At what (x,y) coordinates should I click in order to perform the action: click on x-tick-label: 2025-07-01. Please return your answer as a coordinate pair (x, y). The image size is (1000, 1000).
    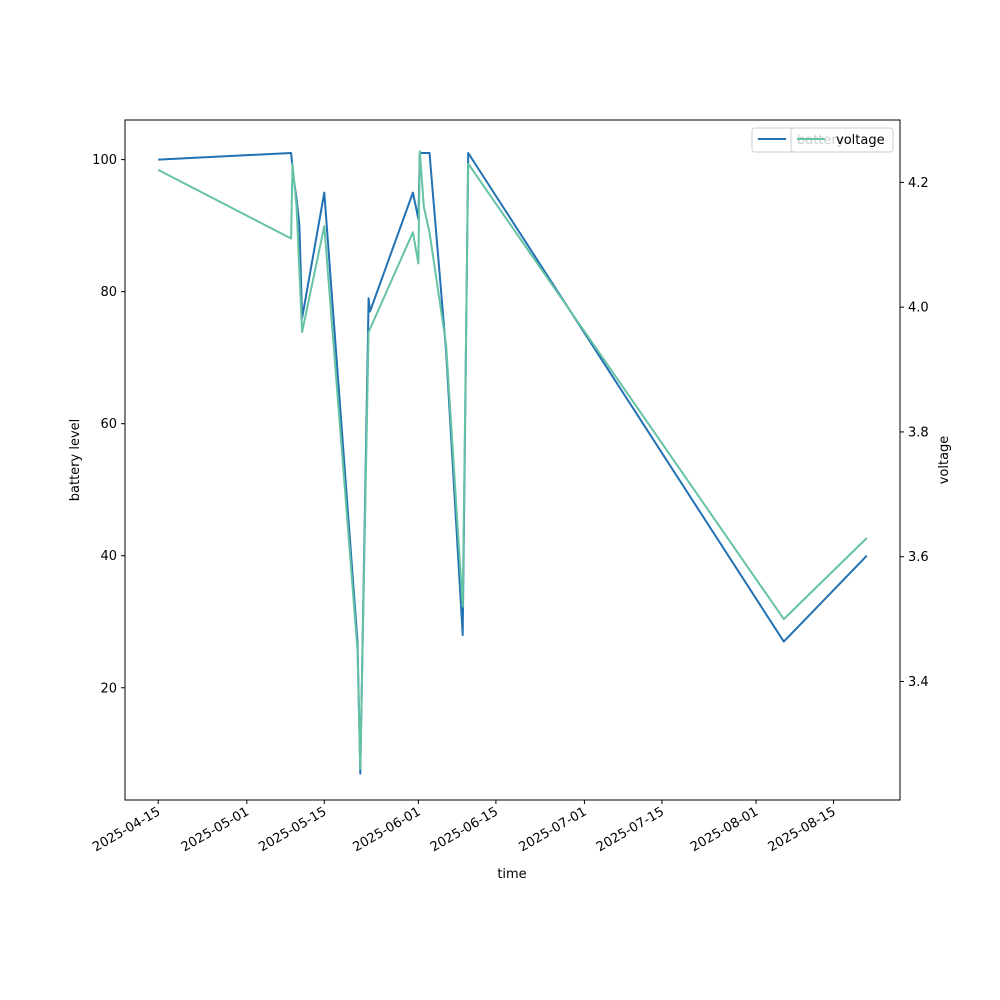
    Looking at the image, I should click on (553, 829).